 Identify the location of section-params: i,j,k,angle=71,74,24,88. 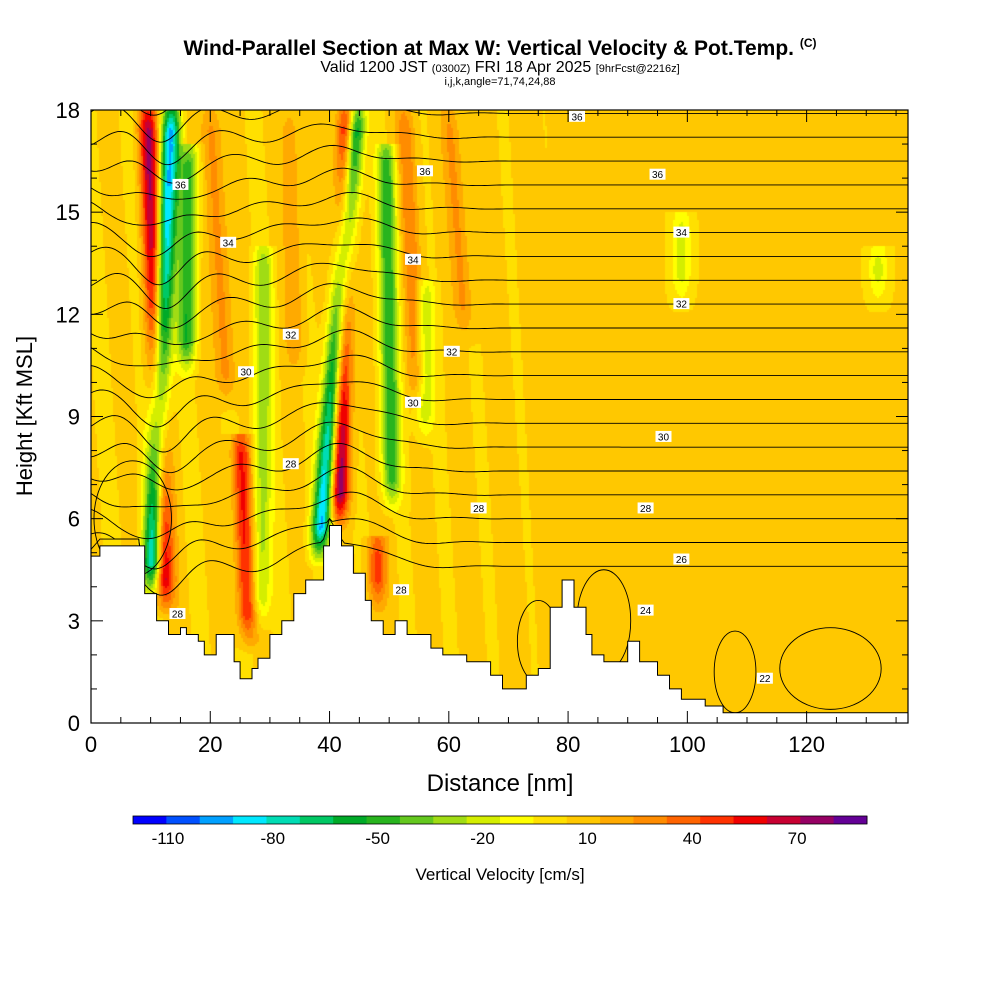
(500, 82).